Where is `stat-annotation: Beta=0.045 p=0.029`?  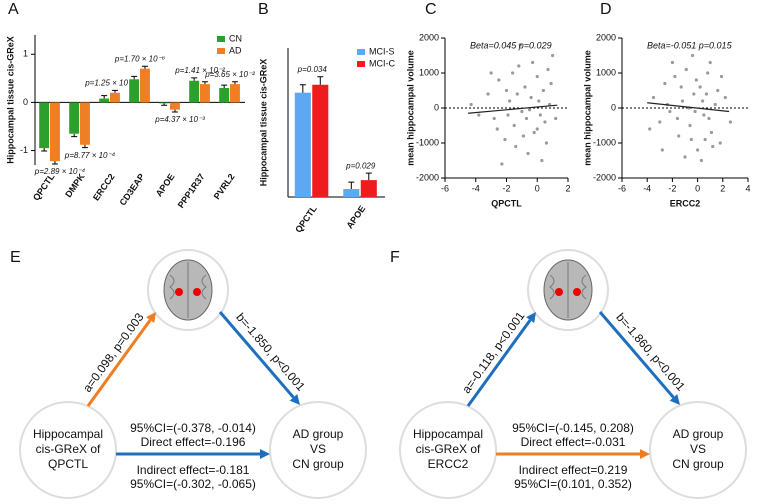 stat-annotation: Beta=0.045 p=0.029 is located at coordinates (511, 45).